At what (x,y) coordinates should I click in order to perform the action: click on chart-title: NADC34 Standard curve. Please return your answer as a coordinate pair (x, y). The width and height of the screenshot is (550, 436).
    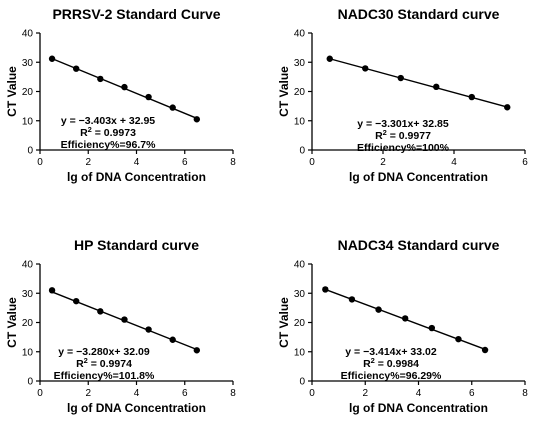
    Looking at the image, I should click on (419, 245).